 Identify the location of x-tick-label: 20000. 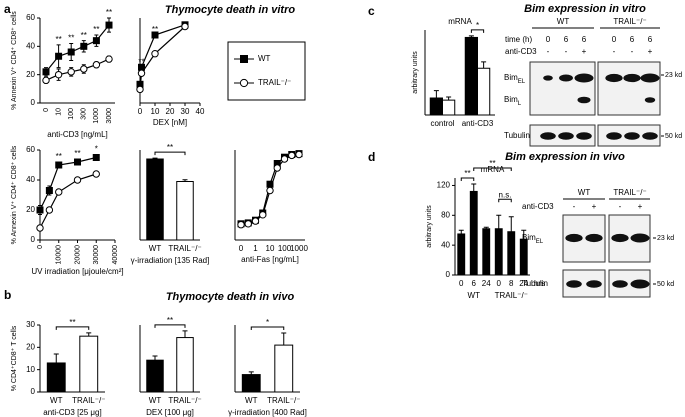
(77, 255).